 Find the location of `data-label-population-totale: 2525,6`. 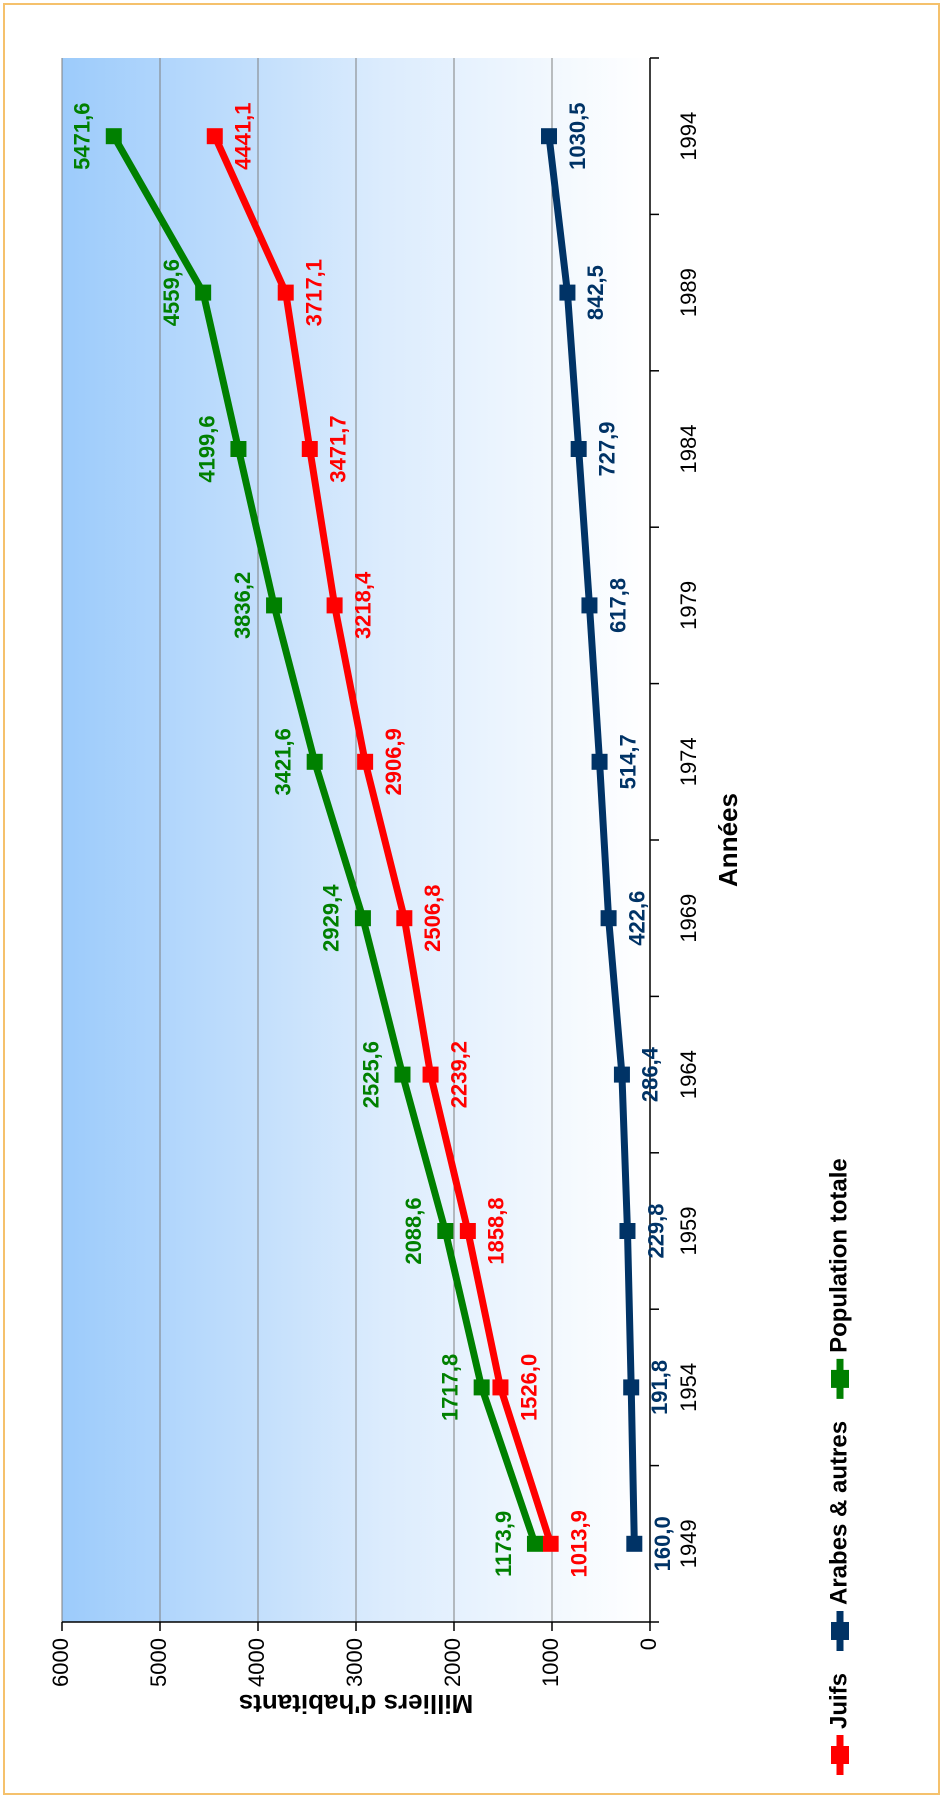

data-label-population-totale: 2525,6 is located at coordinates (370, 1074).